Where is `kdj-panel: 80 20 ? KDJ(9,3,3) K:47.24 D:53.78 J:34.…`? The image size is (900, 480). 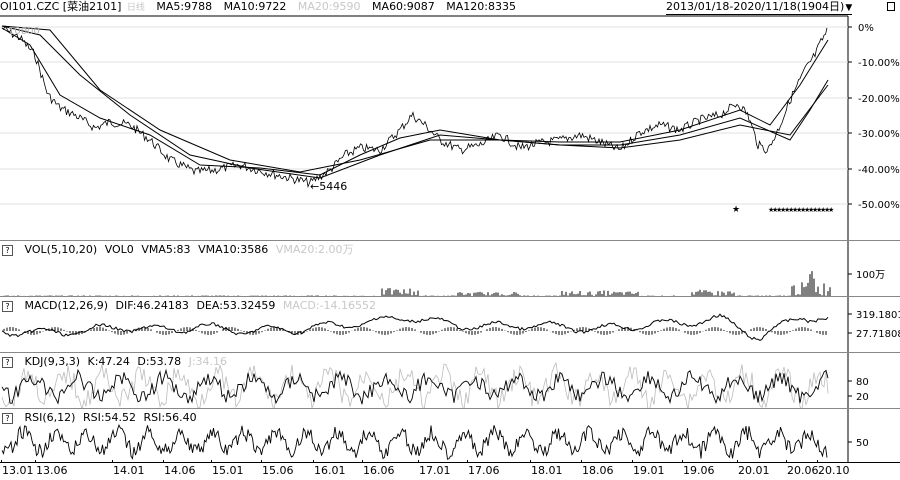 kdj-panel: 80 20 ? KDJ(9,3,3) K:47.24 D:53.78 J:34.… is located at coordinates (450, 380).